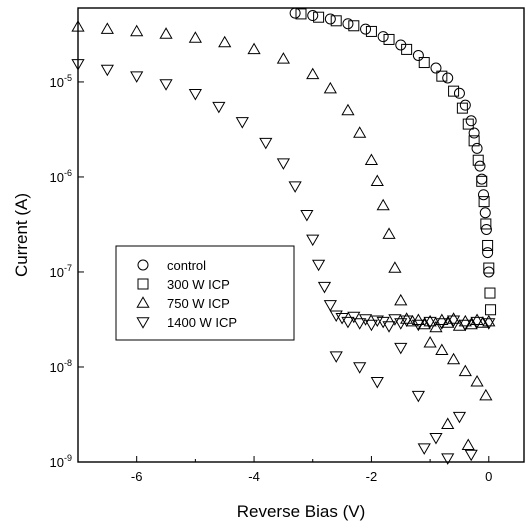 The image size is (528, 529). Describe the element at coordinates (68, 363) in the screenshot. I see `y-tick-exponent: -8` at that location.